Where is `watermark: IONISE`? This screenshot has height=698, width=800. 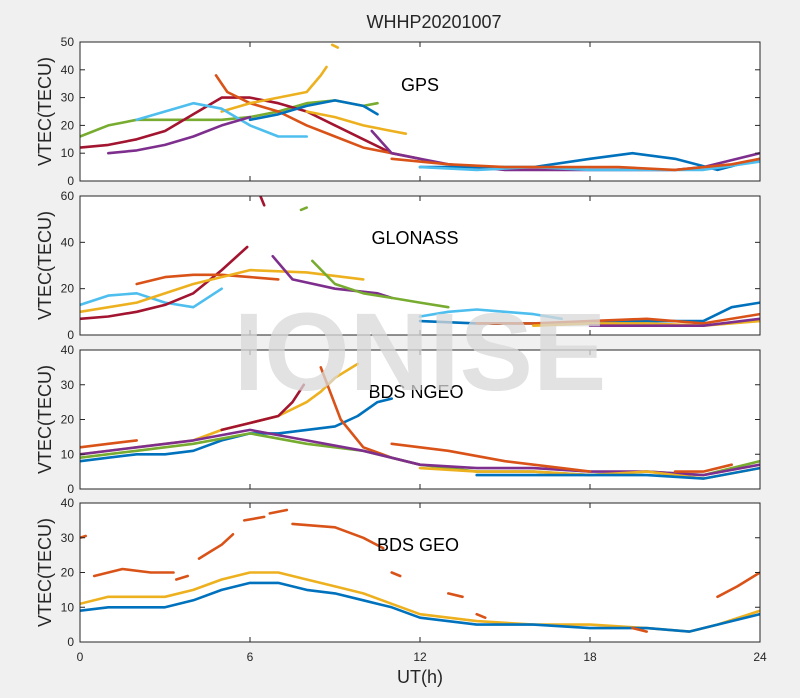 watermark: IONISE is located at coordinates (420, 352).